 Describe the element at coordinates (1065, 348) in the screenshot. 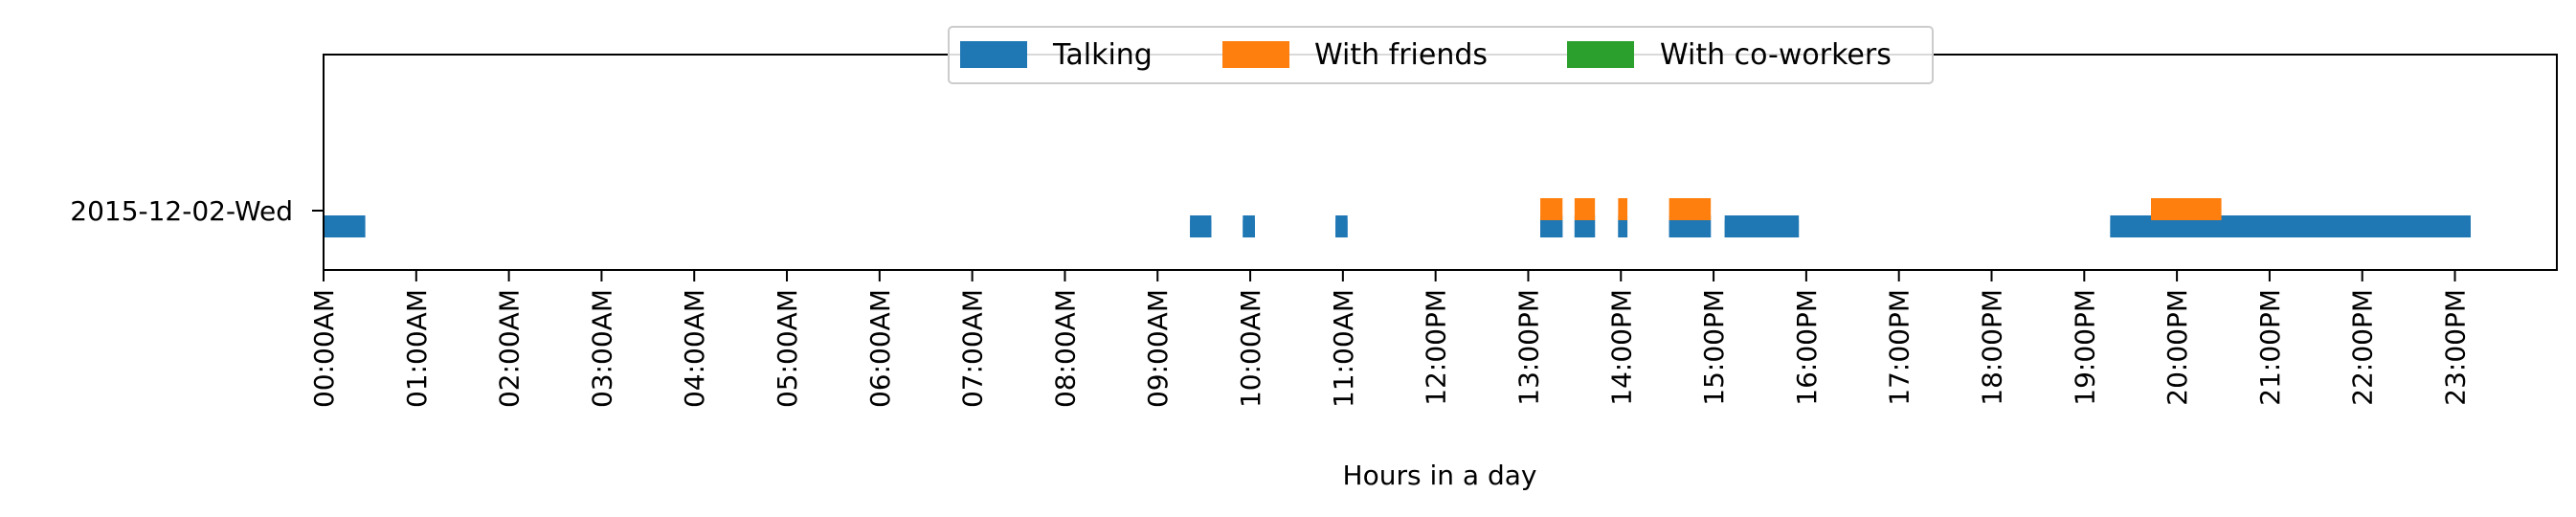

I see `x-tick-label: 08:00AM` at that location.